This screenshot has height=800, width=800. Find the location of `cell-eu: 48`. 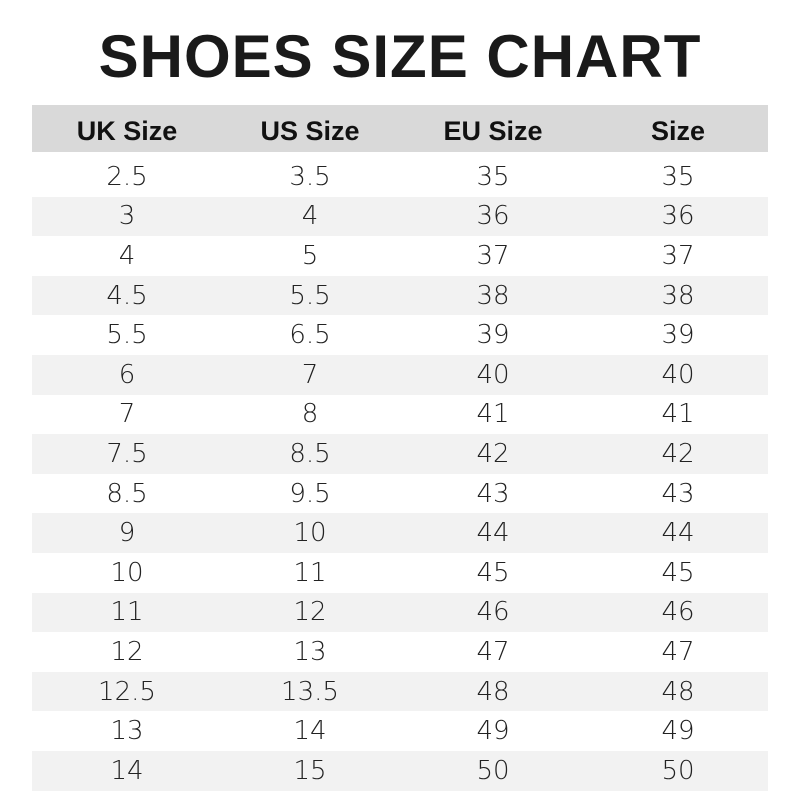

cell-eu: 48 is located at coordinates (493, 691).